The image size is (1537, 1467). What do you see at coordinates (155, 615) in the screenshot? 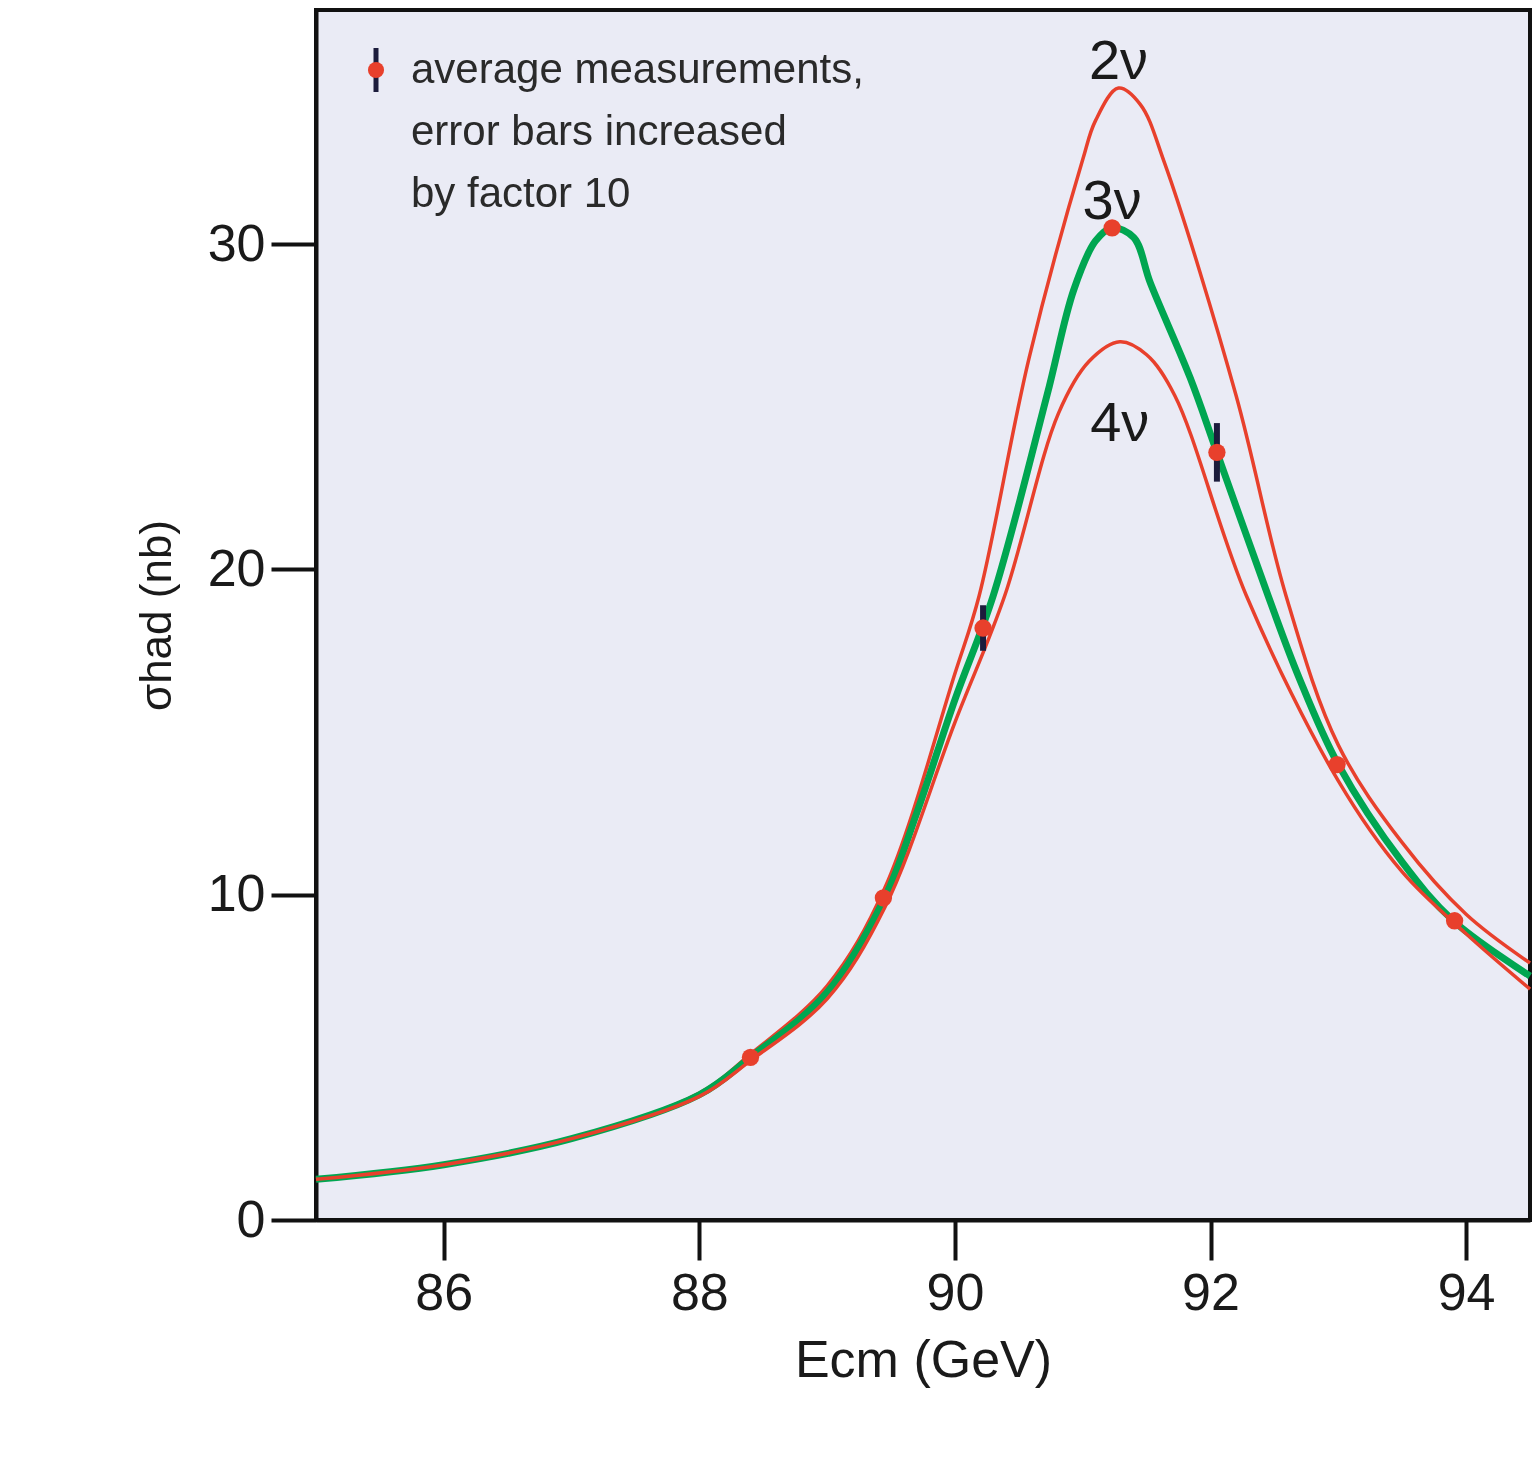
I see `y-axis-title: σhad (nb)` at bounding box center [155, 615].